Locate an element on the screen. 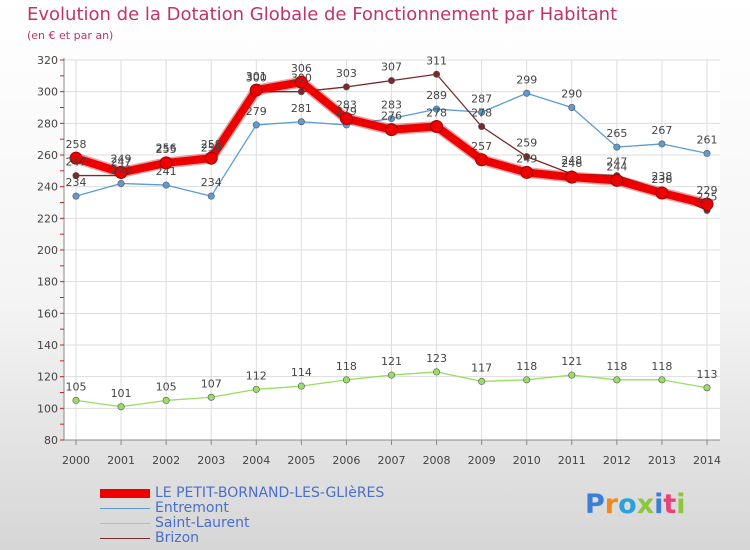 The width and height of the screenshot is (750, 550). series-saint-laurent is located at coordinates (391, 389).